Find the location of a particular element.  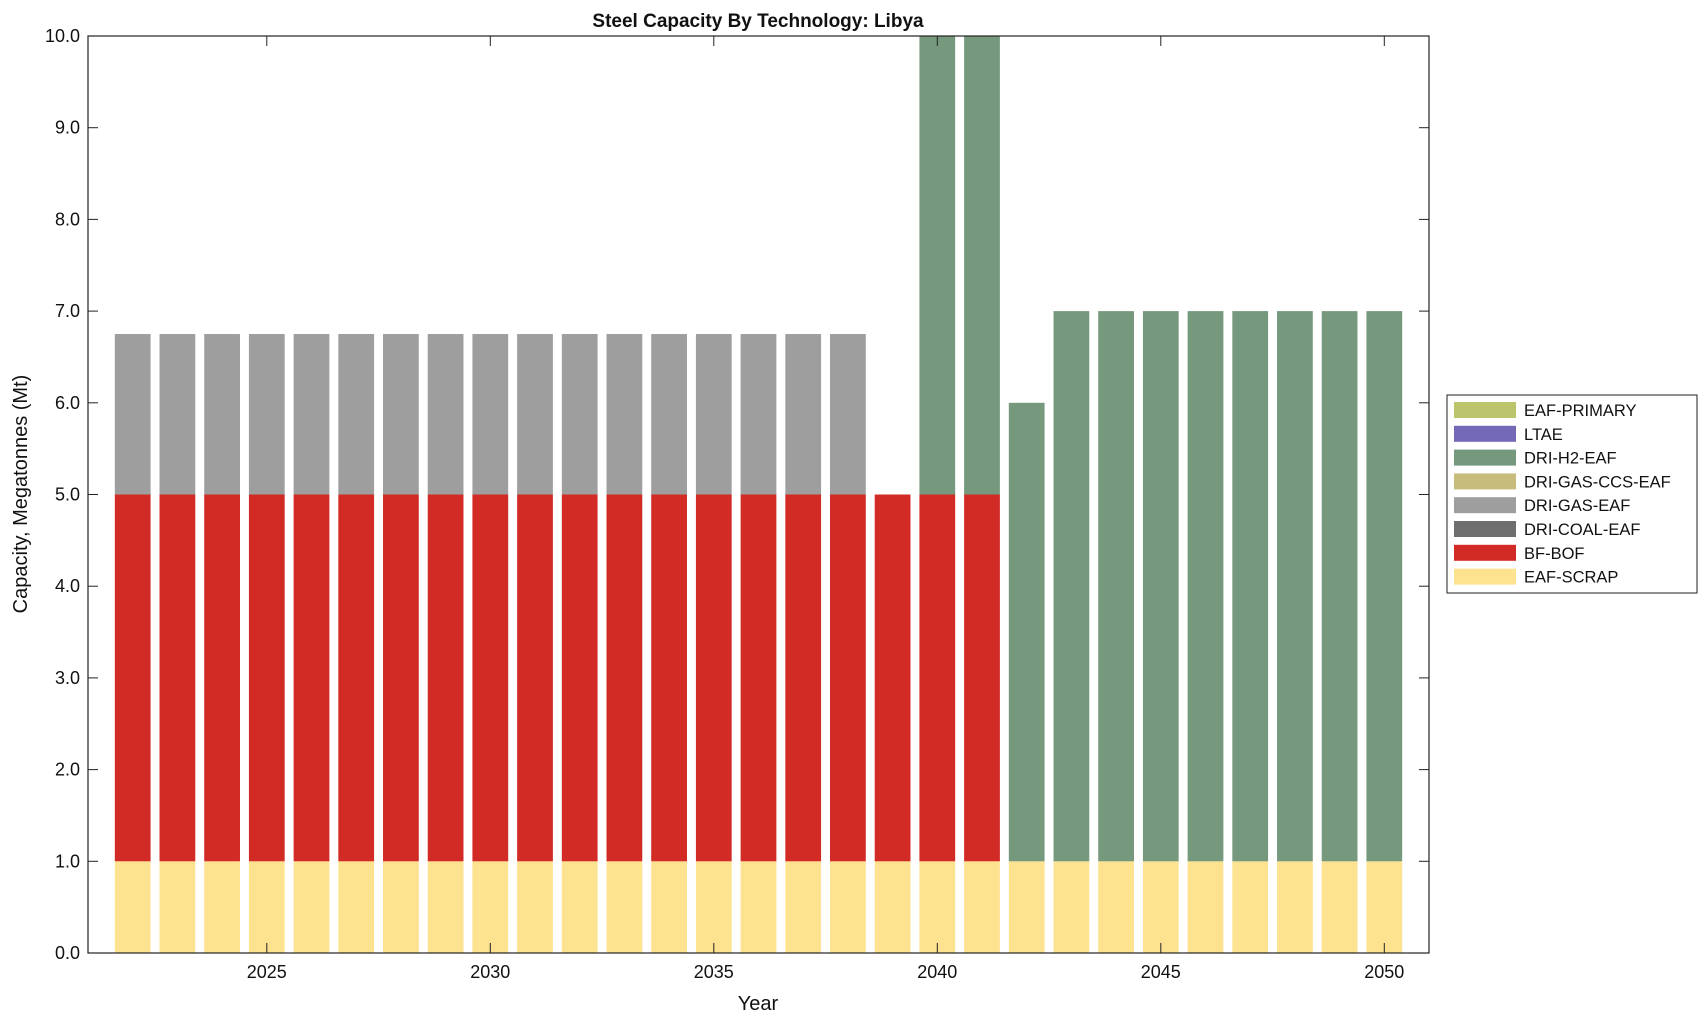

legend-label-eaf-scrap: EAF-SCRAP is located at coordinates (1571, 578).